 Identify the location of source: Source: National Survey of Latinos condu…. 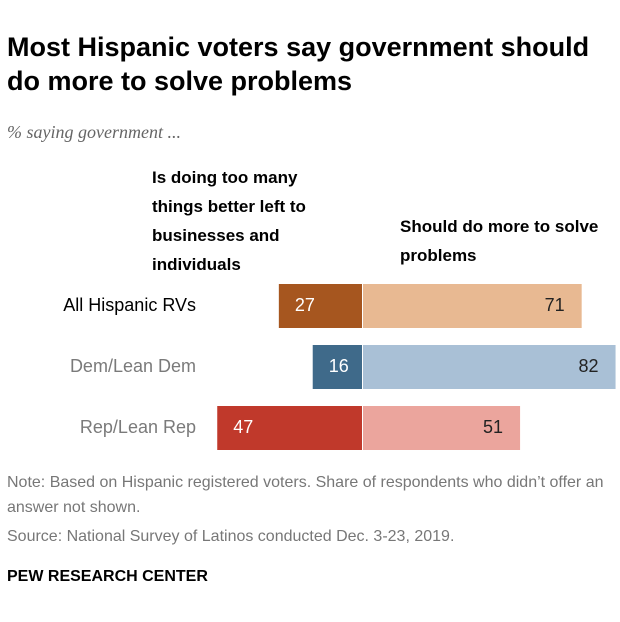
(231, 536).